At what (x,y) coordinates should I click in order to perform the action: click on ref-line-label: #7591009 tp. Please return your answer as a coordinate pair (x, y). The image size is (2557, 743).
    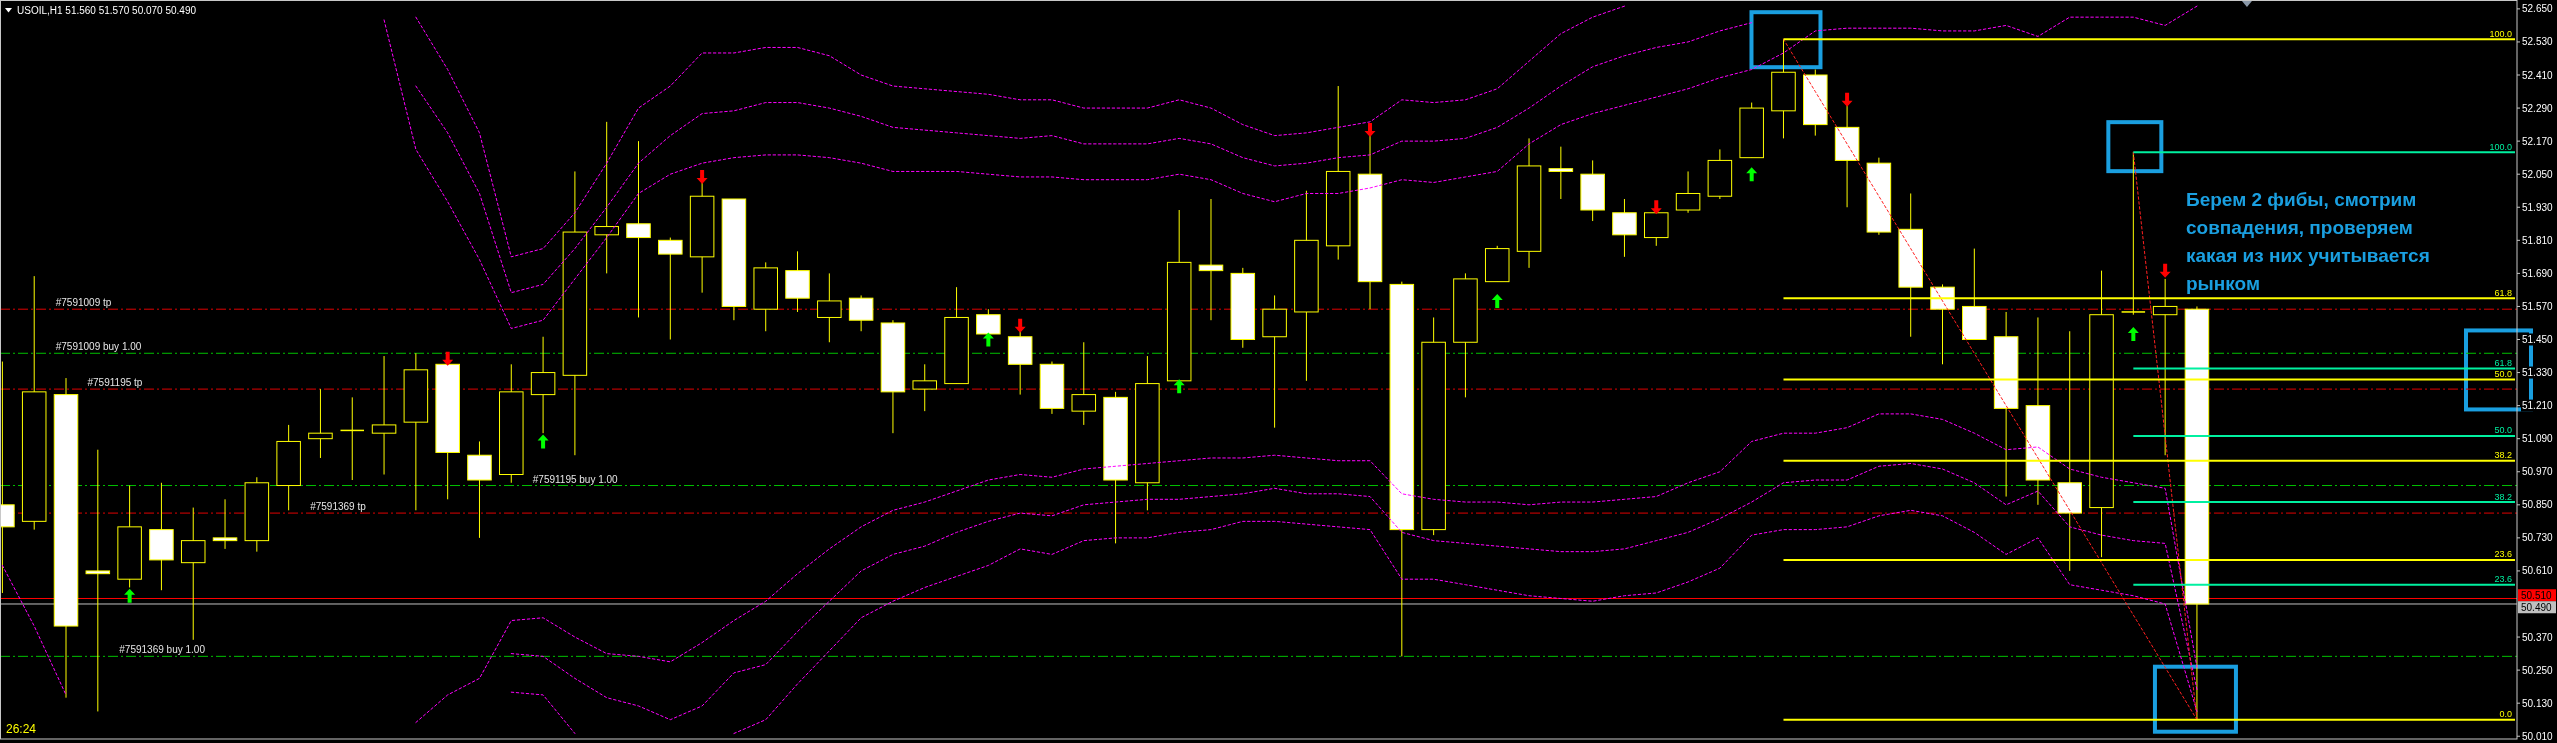
    Looking at the image, I should click on (83, 303).